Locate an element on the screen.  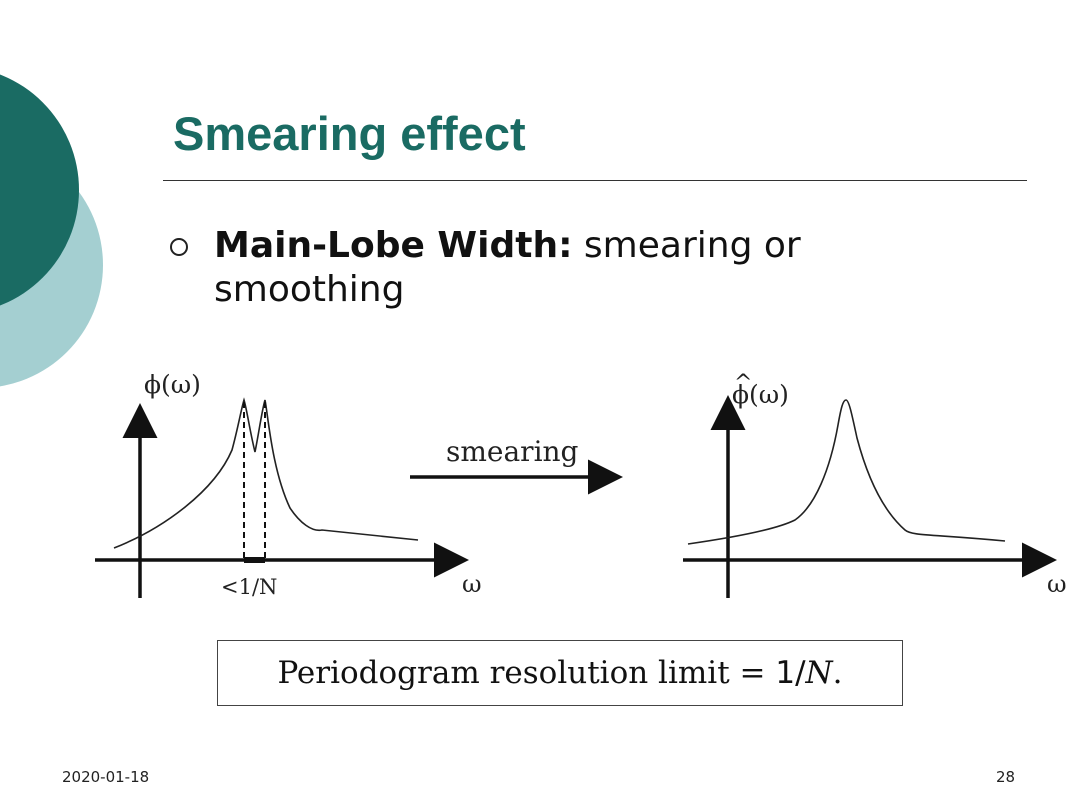
left-x-label: ω is located at coordinates (472, 584).